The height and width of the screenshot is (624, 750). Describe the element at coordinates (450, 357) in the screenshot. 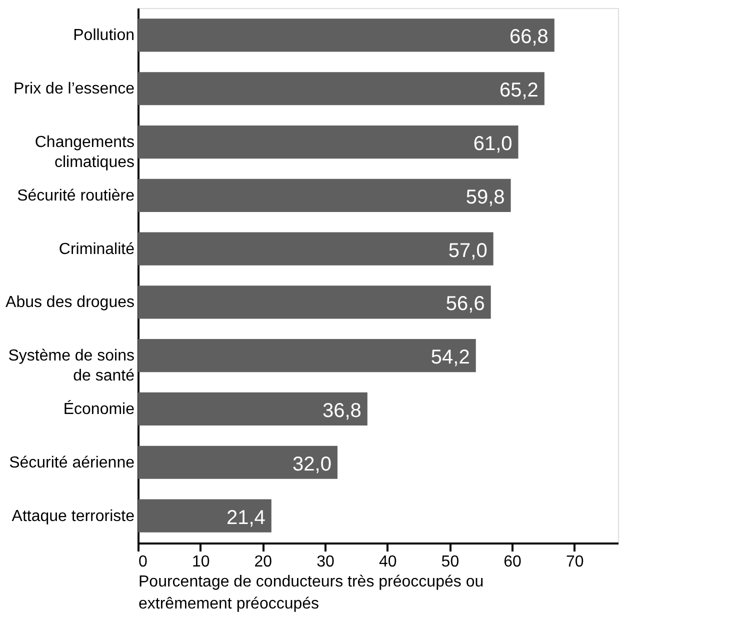

I see `data-label: 54,2` at that location.